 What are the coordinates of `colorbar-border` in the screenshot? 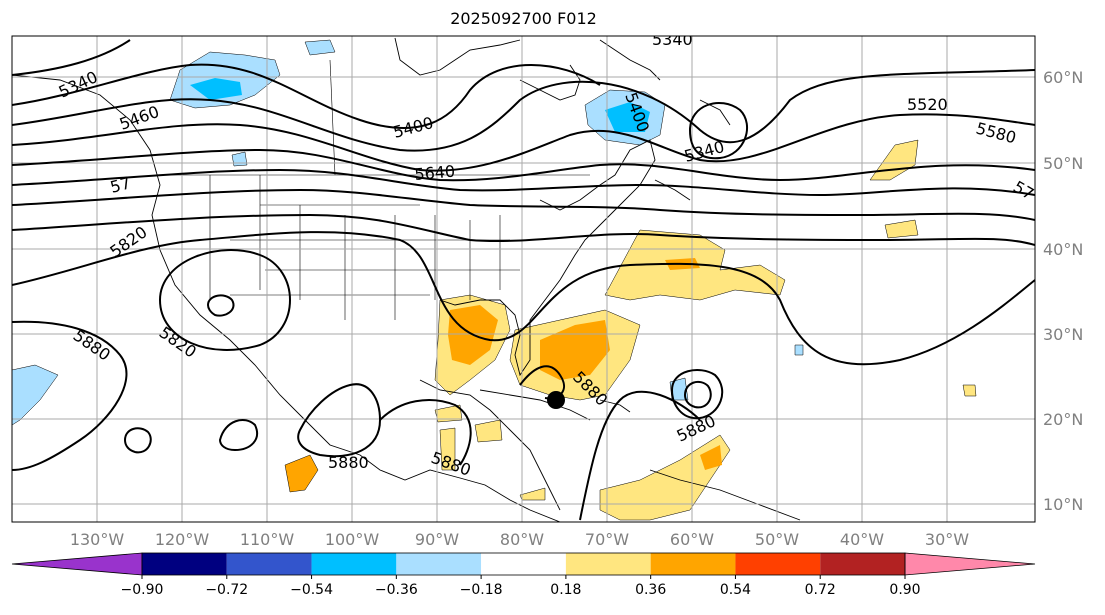 It's located at (523, 564).